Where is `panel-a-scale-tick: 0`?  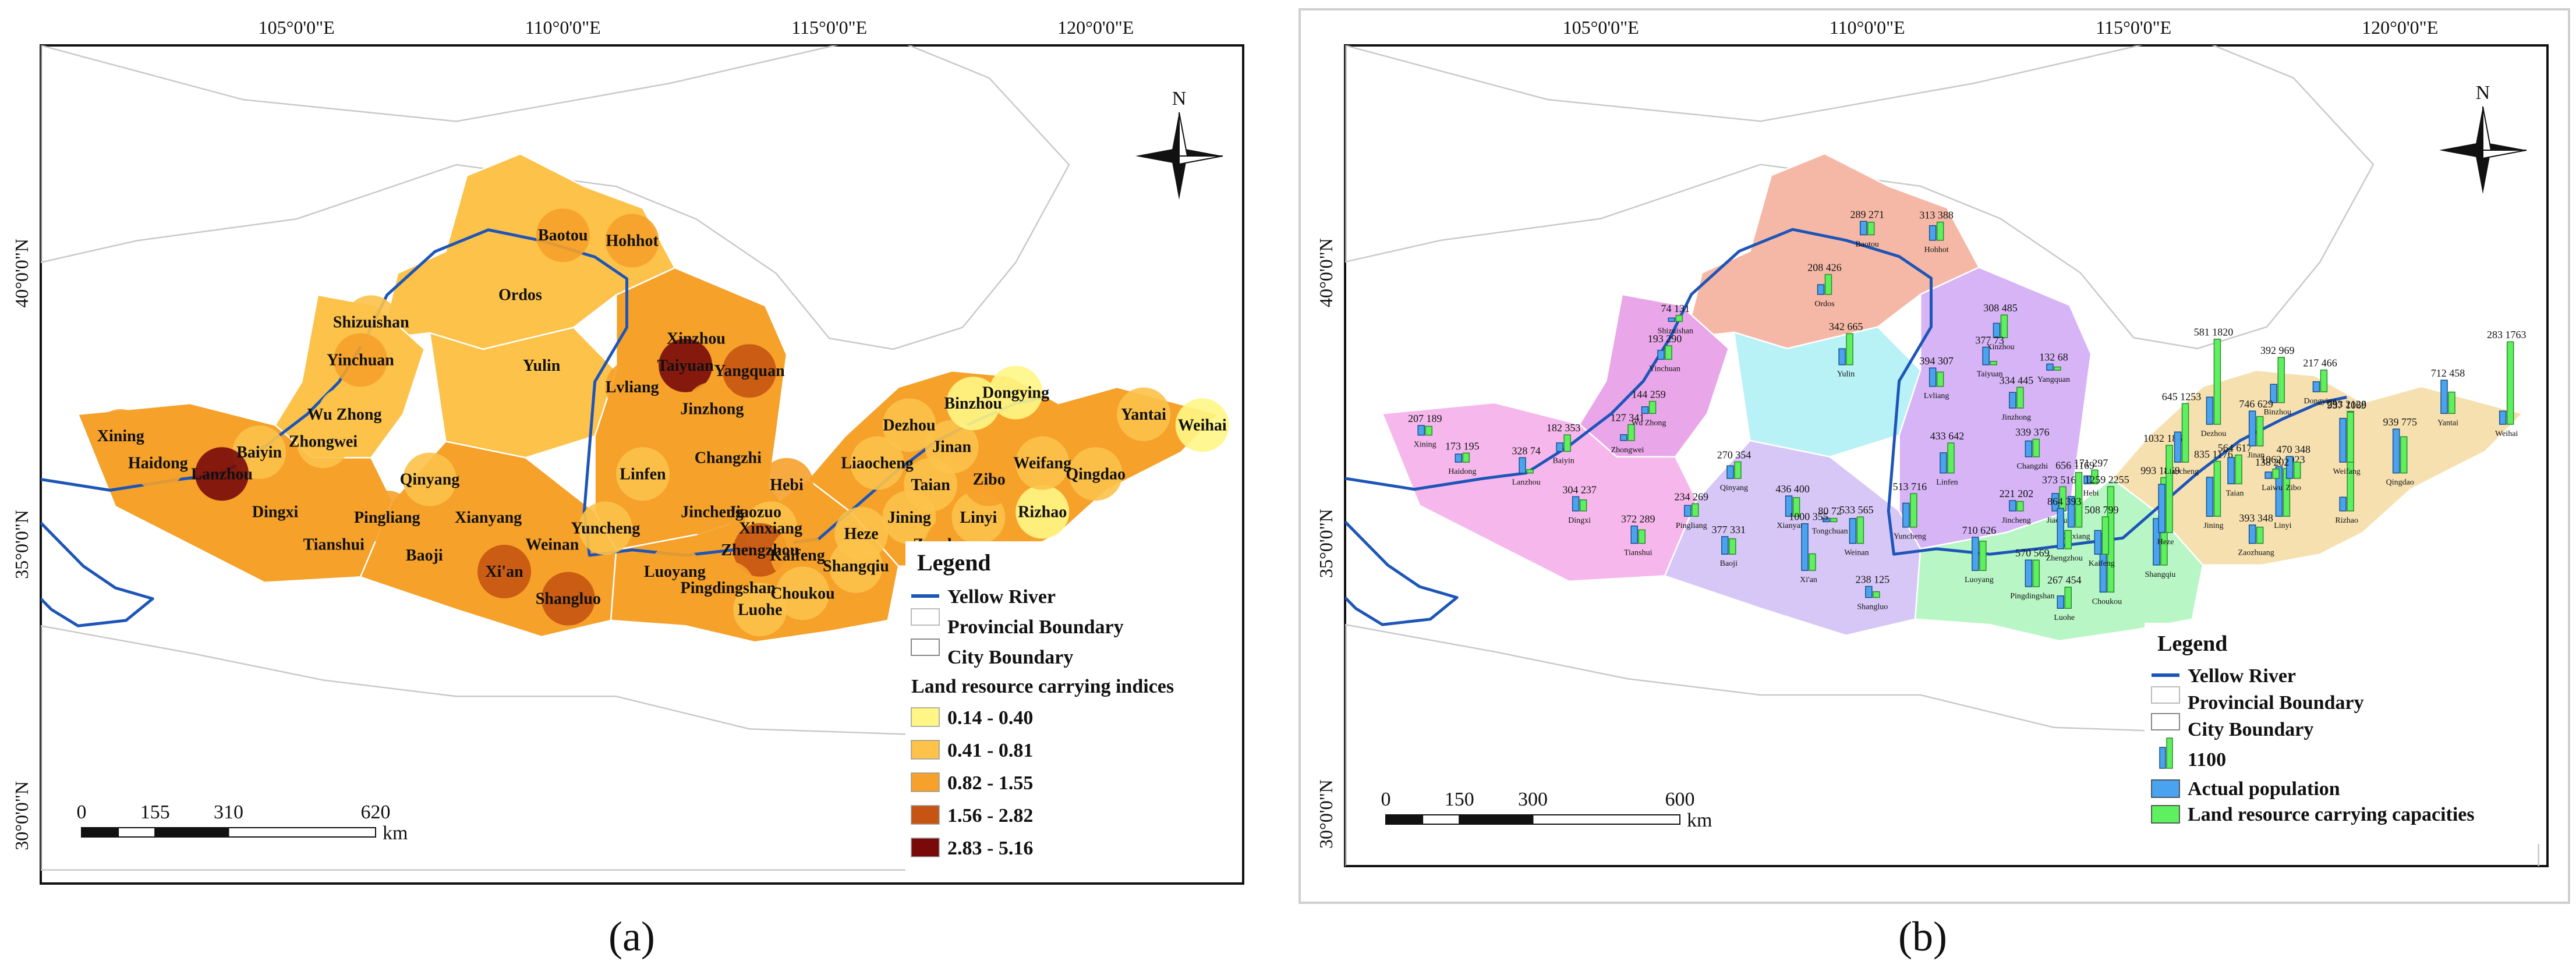 panel-a-scale-tick: 0 is located at coordinates (82, 812).